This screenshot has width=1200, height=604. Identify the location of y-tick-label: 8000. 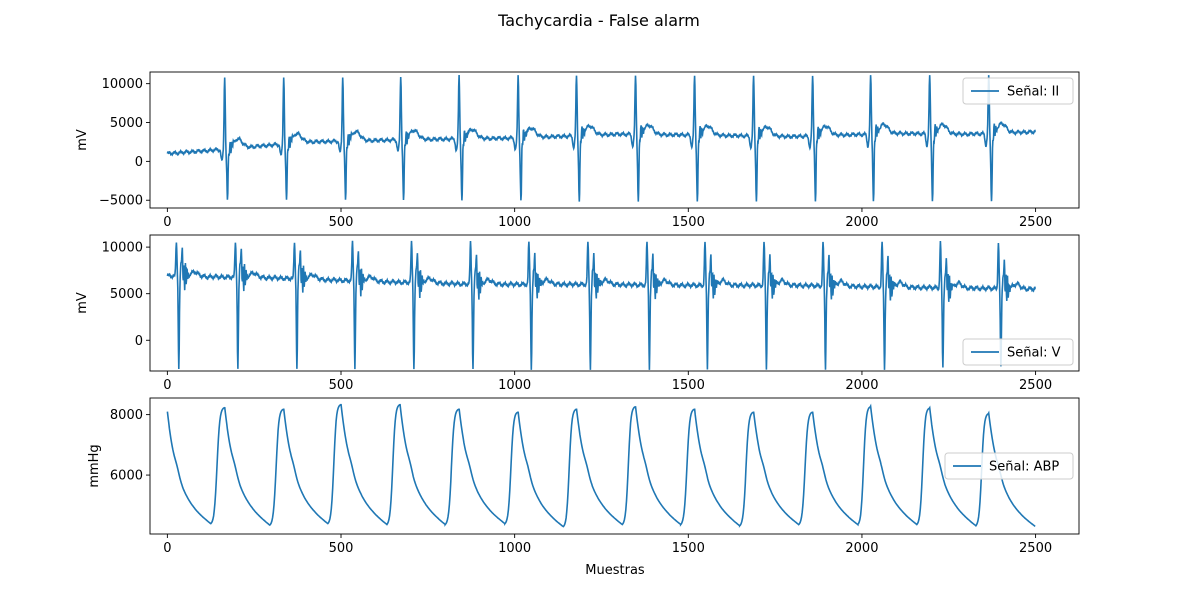
(126, 415).